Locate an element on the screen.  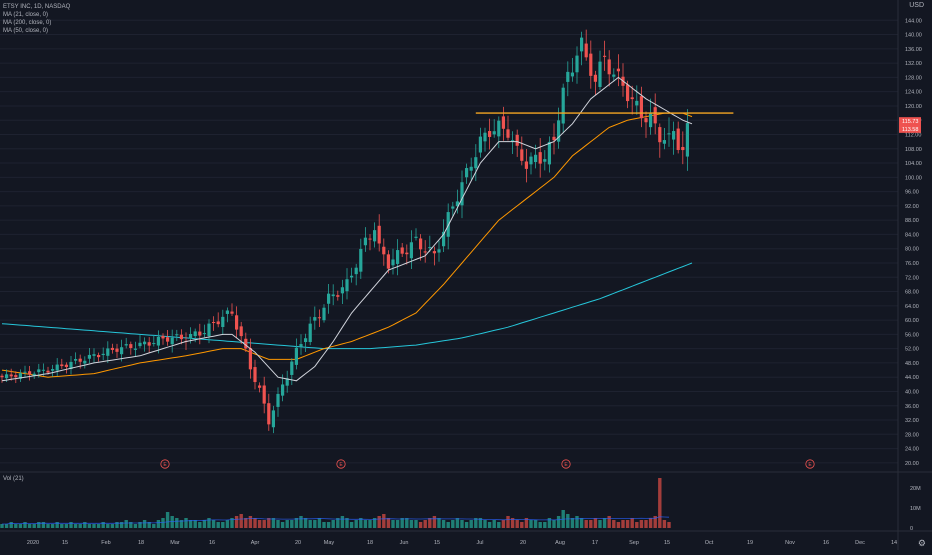
symbol-title: ETSY INC, 1D, NASDAQ is located at coordinates (37, 7).